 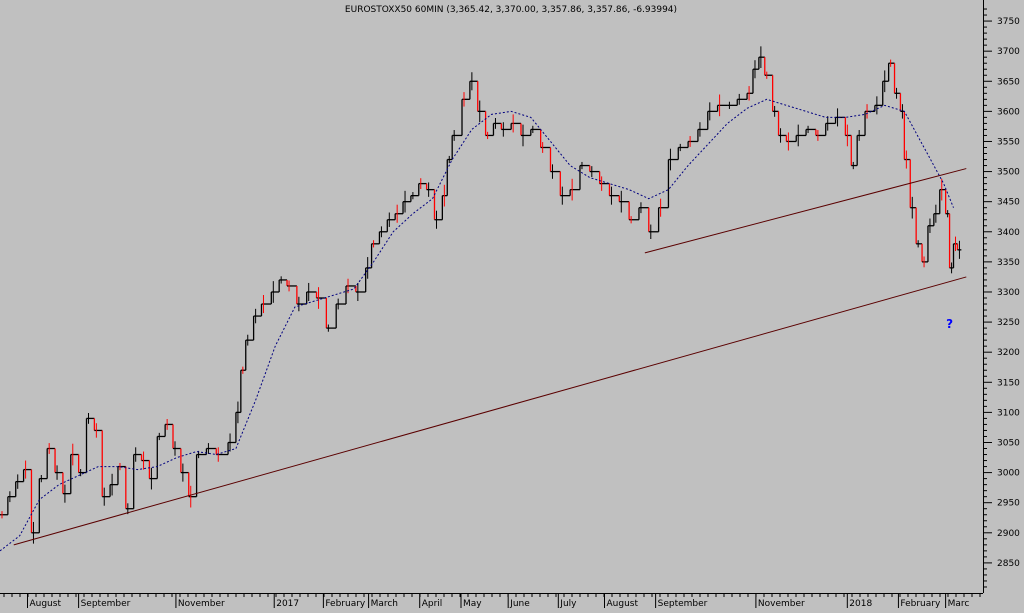 What do you see at coordinates (1008, 383) in the screenshot?
I see `y-tick-label: 3150` at bounding box center [1008, 383].